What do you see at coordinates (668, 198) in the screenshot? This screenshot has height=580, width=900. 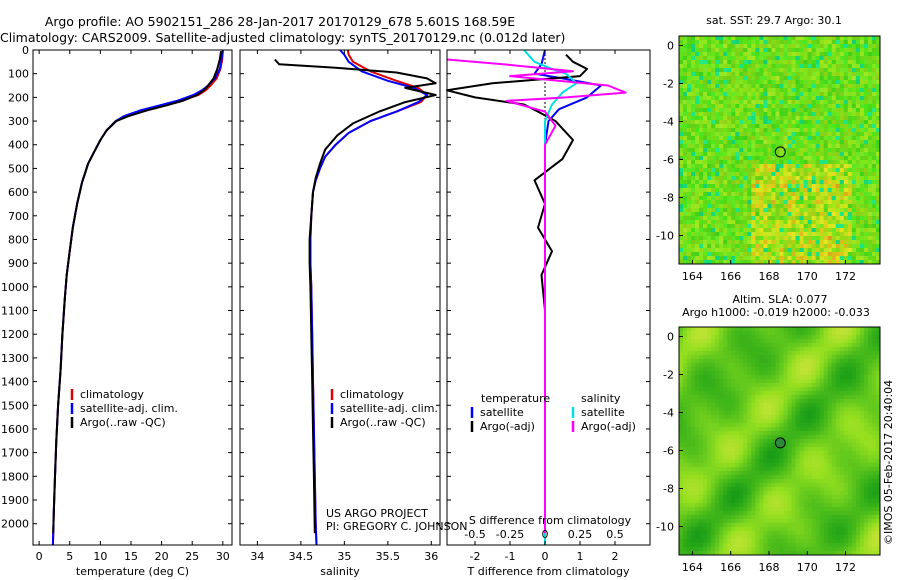 I see `sst-ytick-label: -8` at bounding box center [668, 198].